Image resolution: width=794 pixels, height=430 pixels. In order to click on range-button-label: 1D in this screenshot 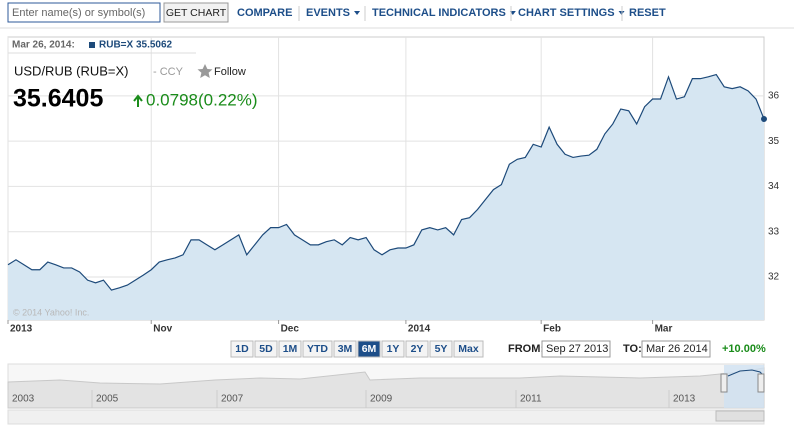, I will do `click(242, 349)`.